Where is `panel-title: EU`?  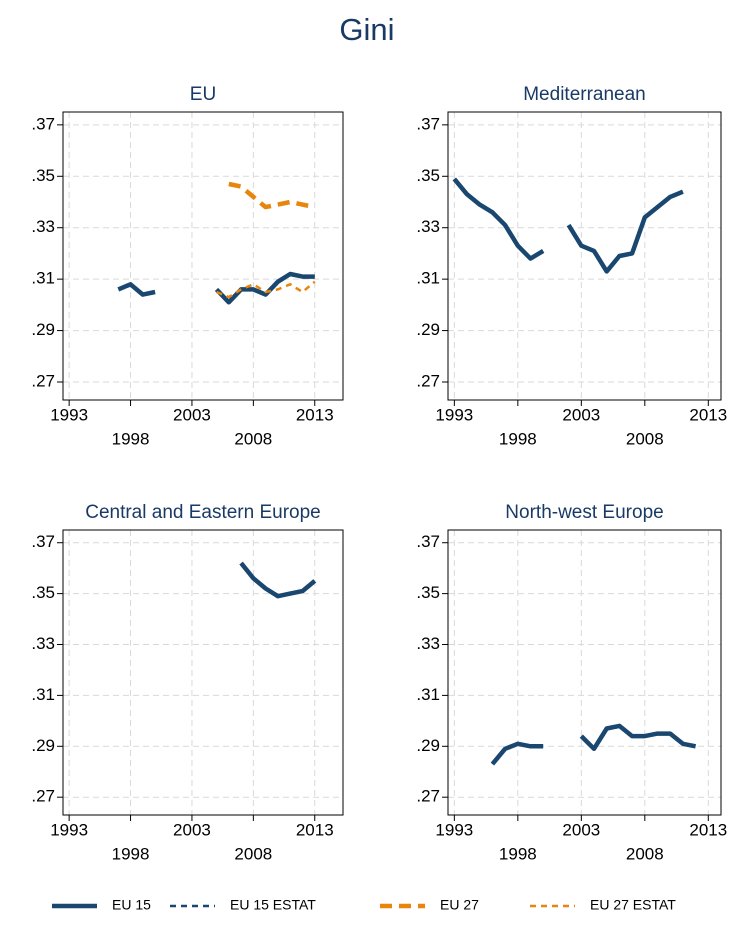 panel-title: EU is located at coordinates (203, 94).